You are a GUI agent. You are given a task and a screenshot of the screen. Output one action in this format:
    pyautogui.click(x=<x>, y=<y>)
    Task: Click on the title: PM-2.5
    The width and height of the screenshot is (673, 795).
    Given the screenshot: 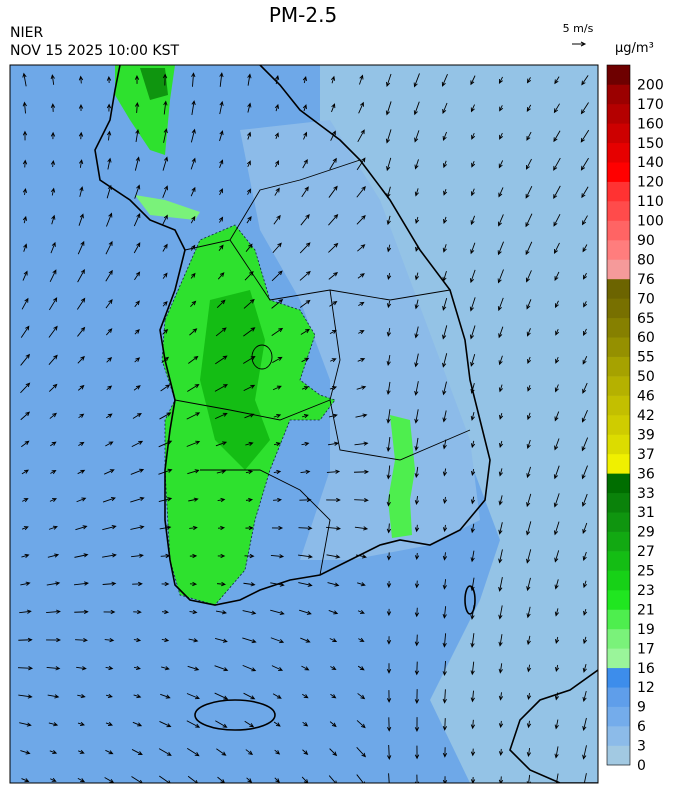 What is the action you would take?
    pyautogui.click(x=303, y=15)
    